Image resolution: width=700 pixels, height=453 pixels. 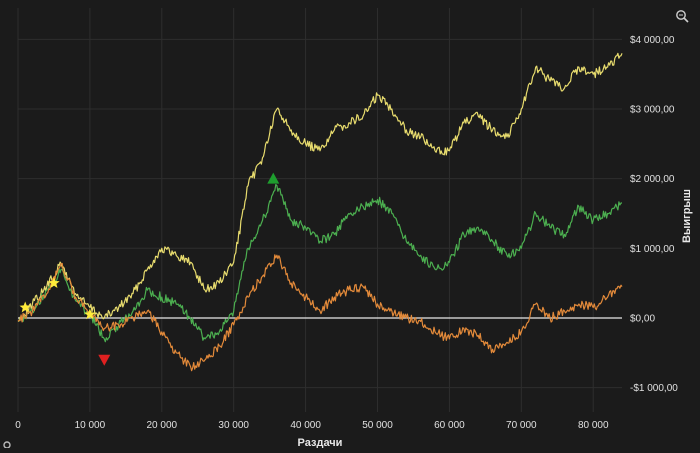 I want to click on min-marker-triangle-down, so click(x=104, y=360).